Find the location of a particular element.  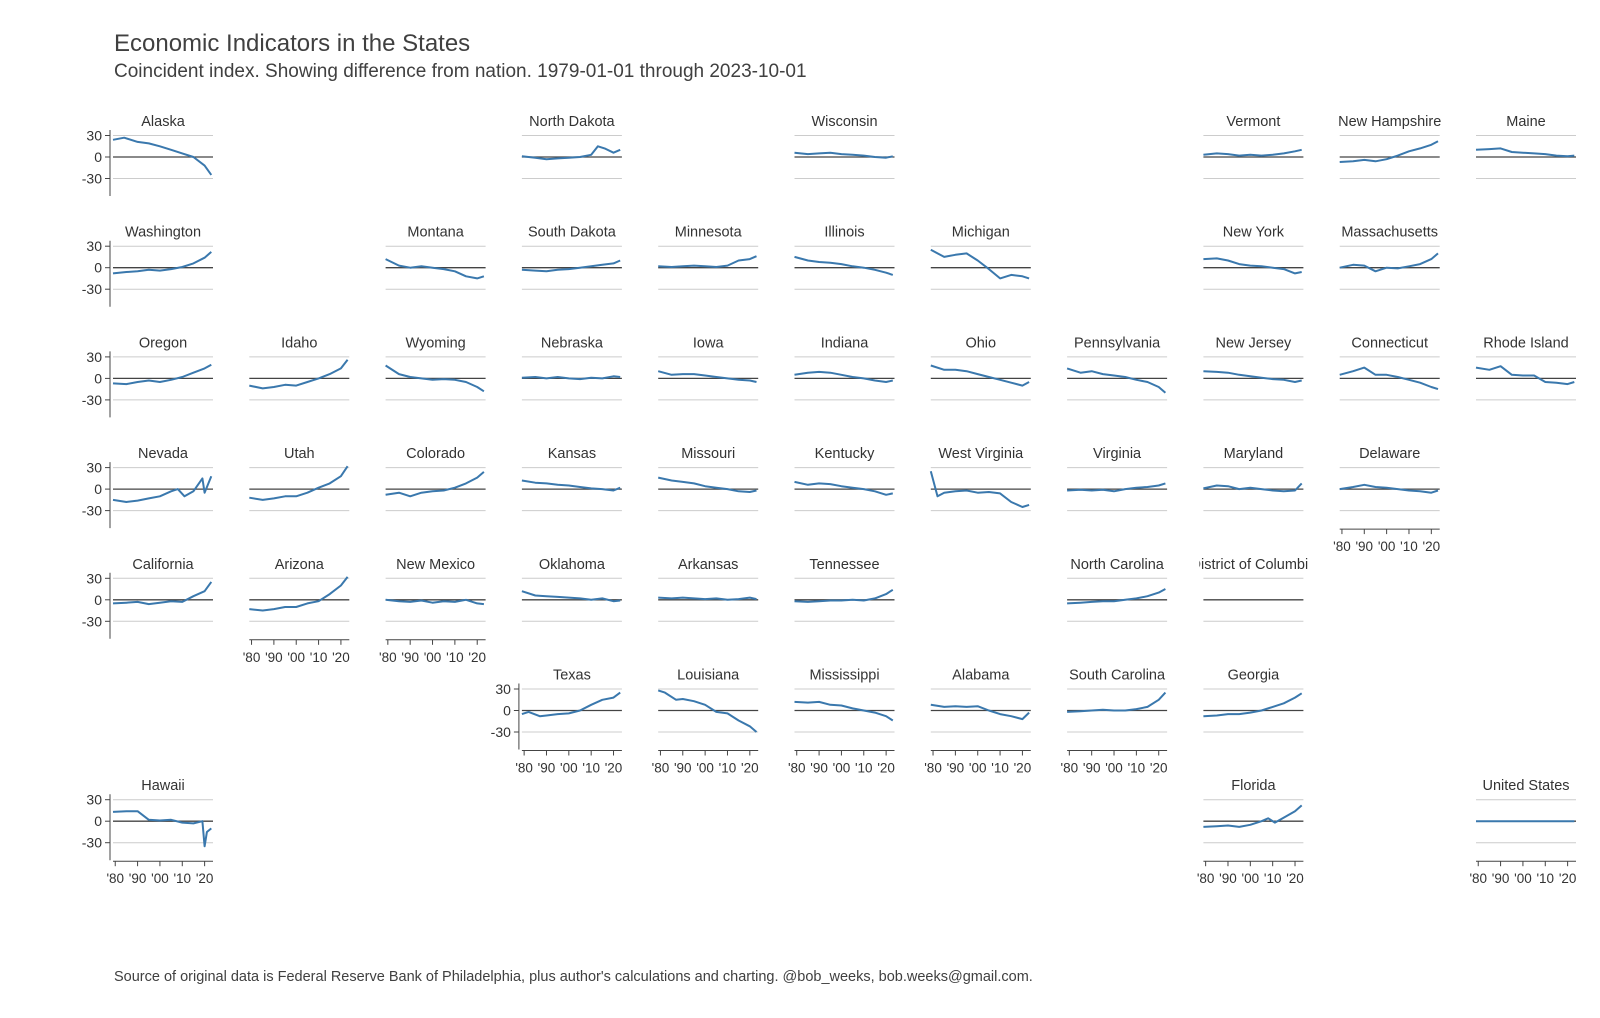

panel-label: Florida is located at coordinates (1253, 786).